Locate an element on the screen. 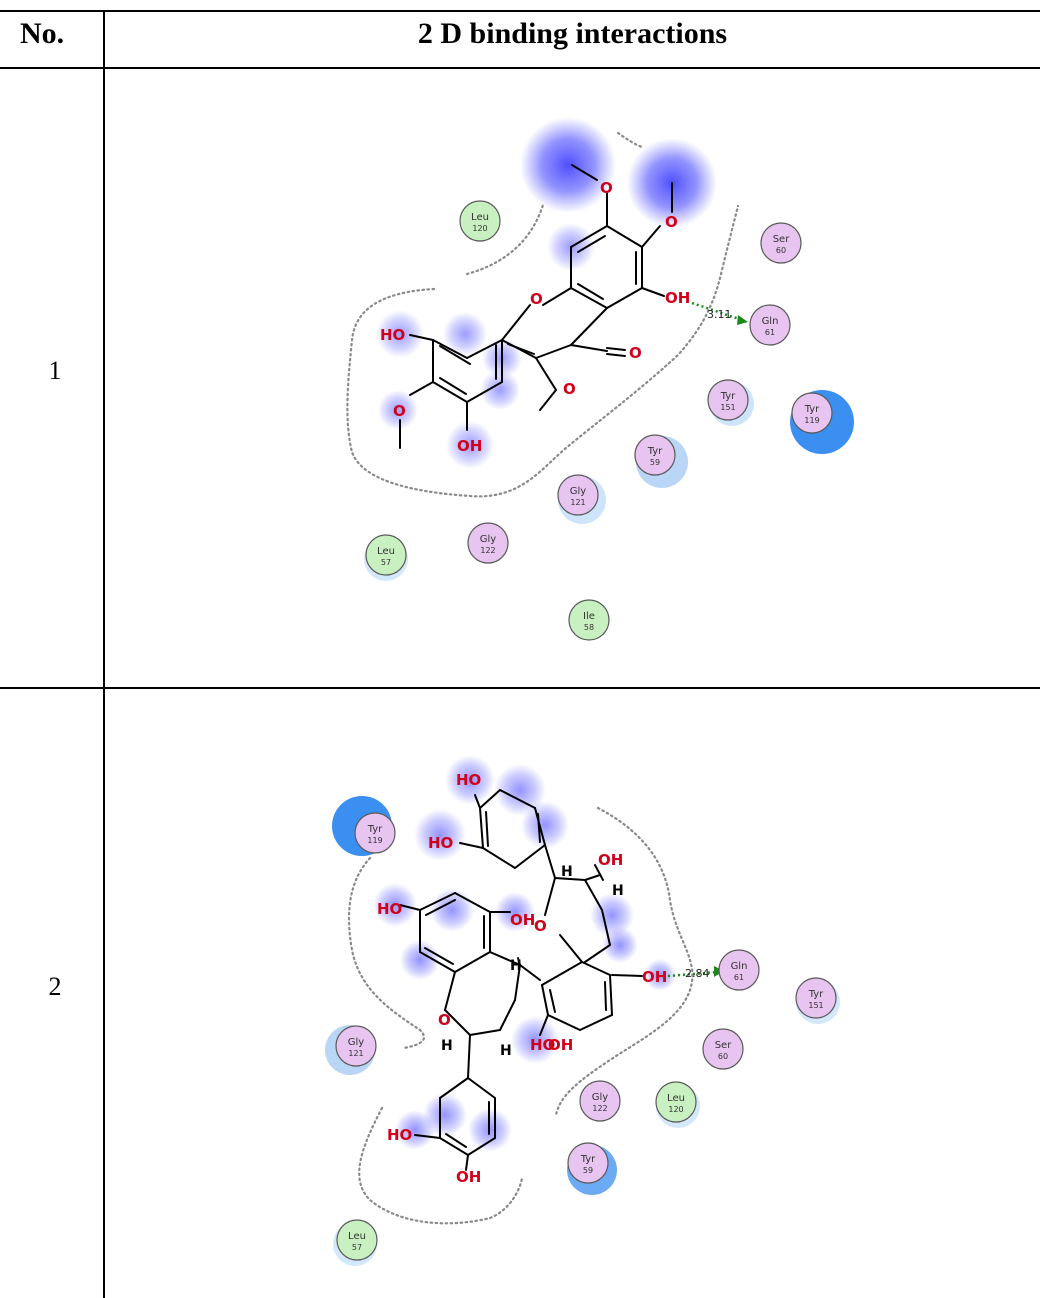 The width and height of the screenshot is (1040, 1298). hbond-1: 3.11 is located at coordinates (719, 313).